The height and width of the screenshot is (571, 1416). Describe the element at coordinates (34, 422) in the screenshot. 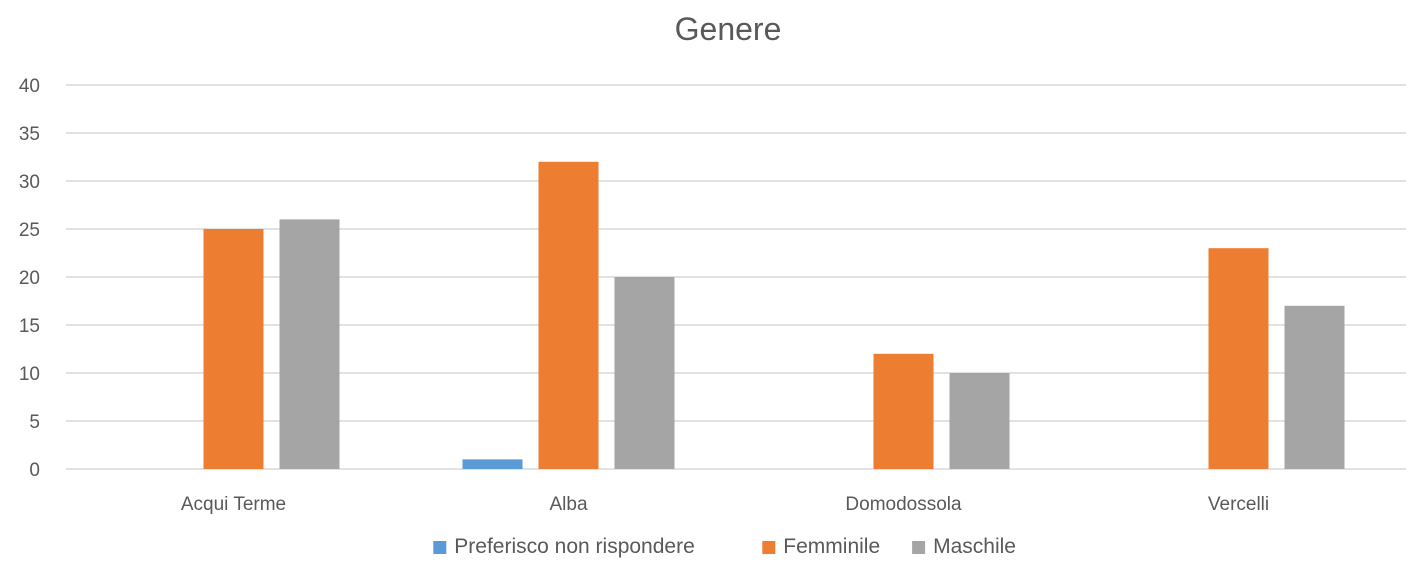

I see `y-tick-label: 5` at that location.